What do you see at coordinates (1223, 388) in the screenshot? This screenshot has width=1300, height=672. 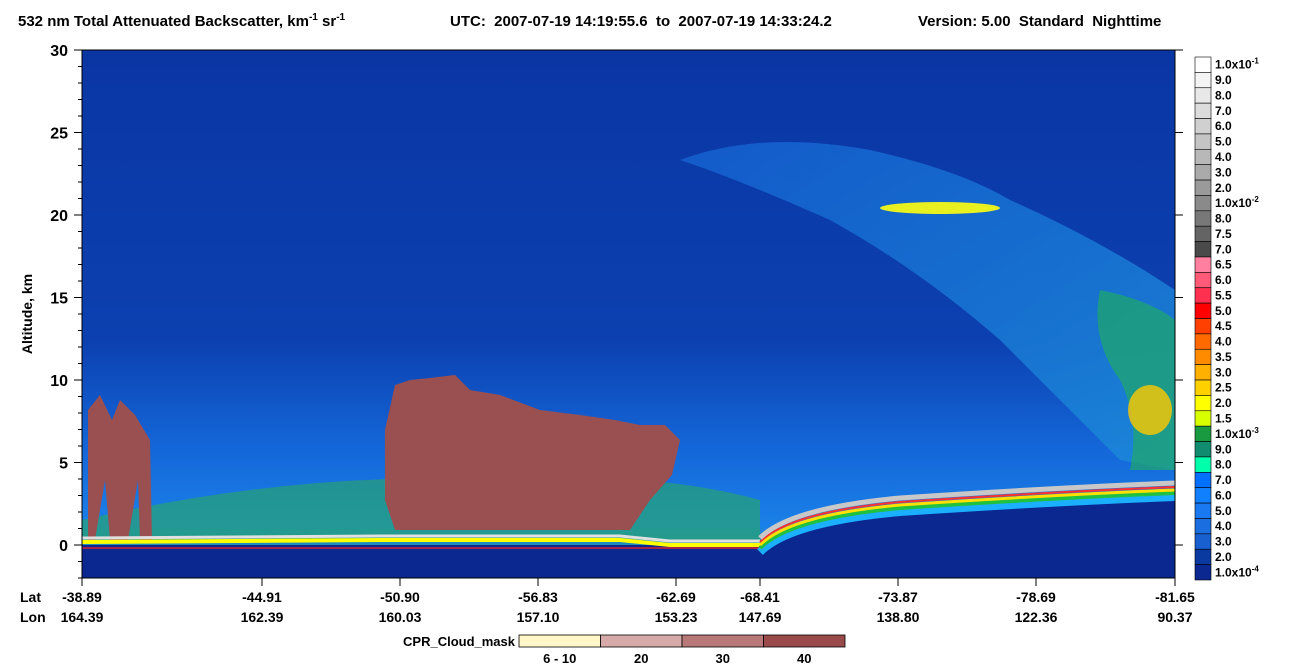 I see `colorbar-label-text: 2.5` at bounding box center [1223, 388].